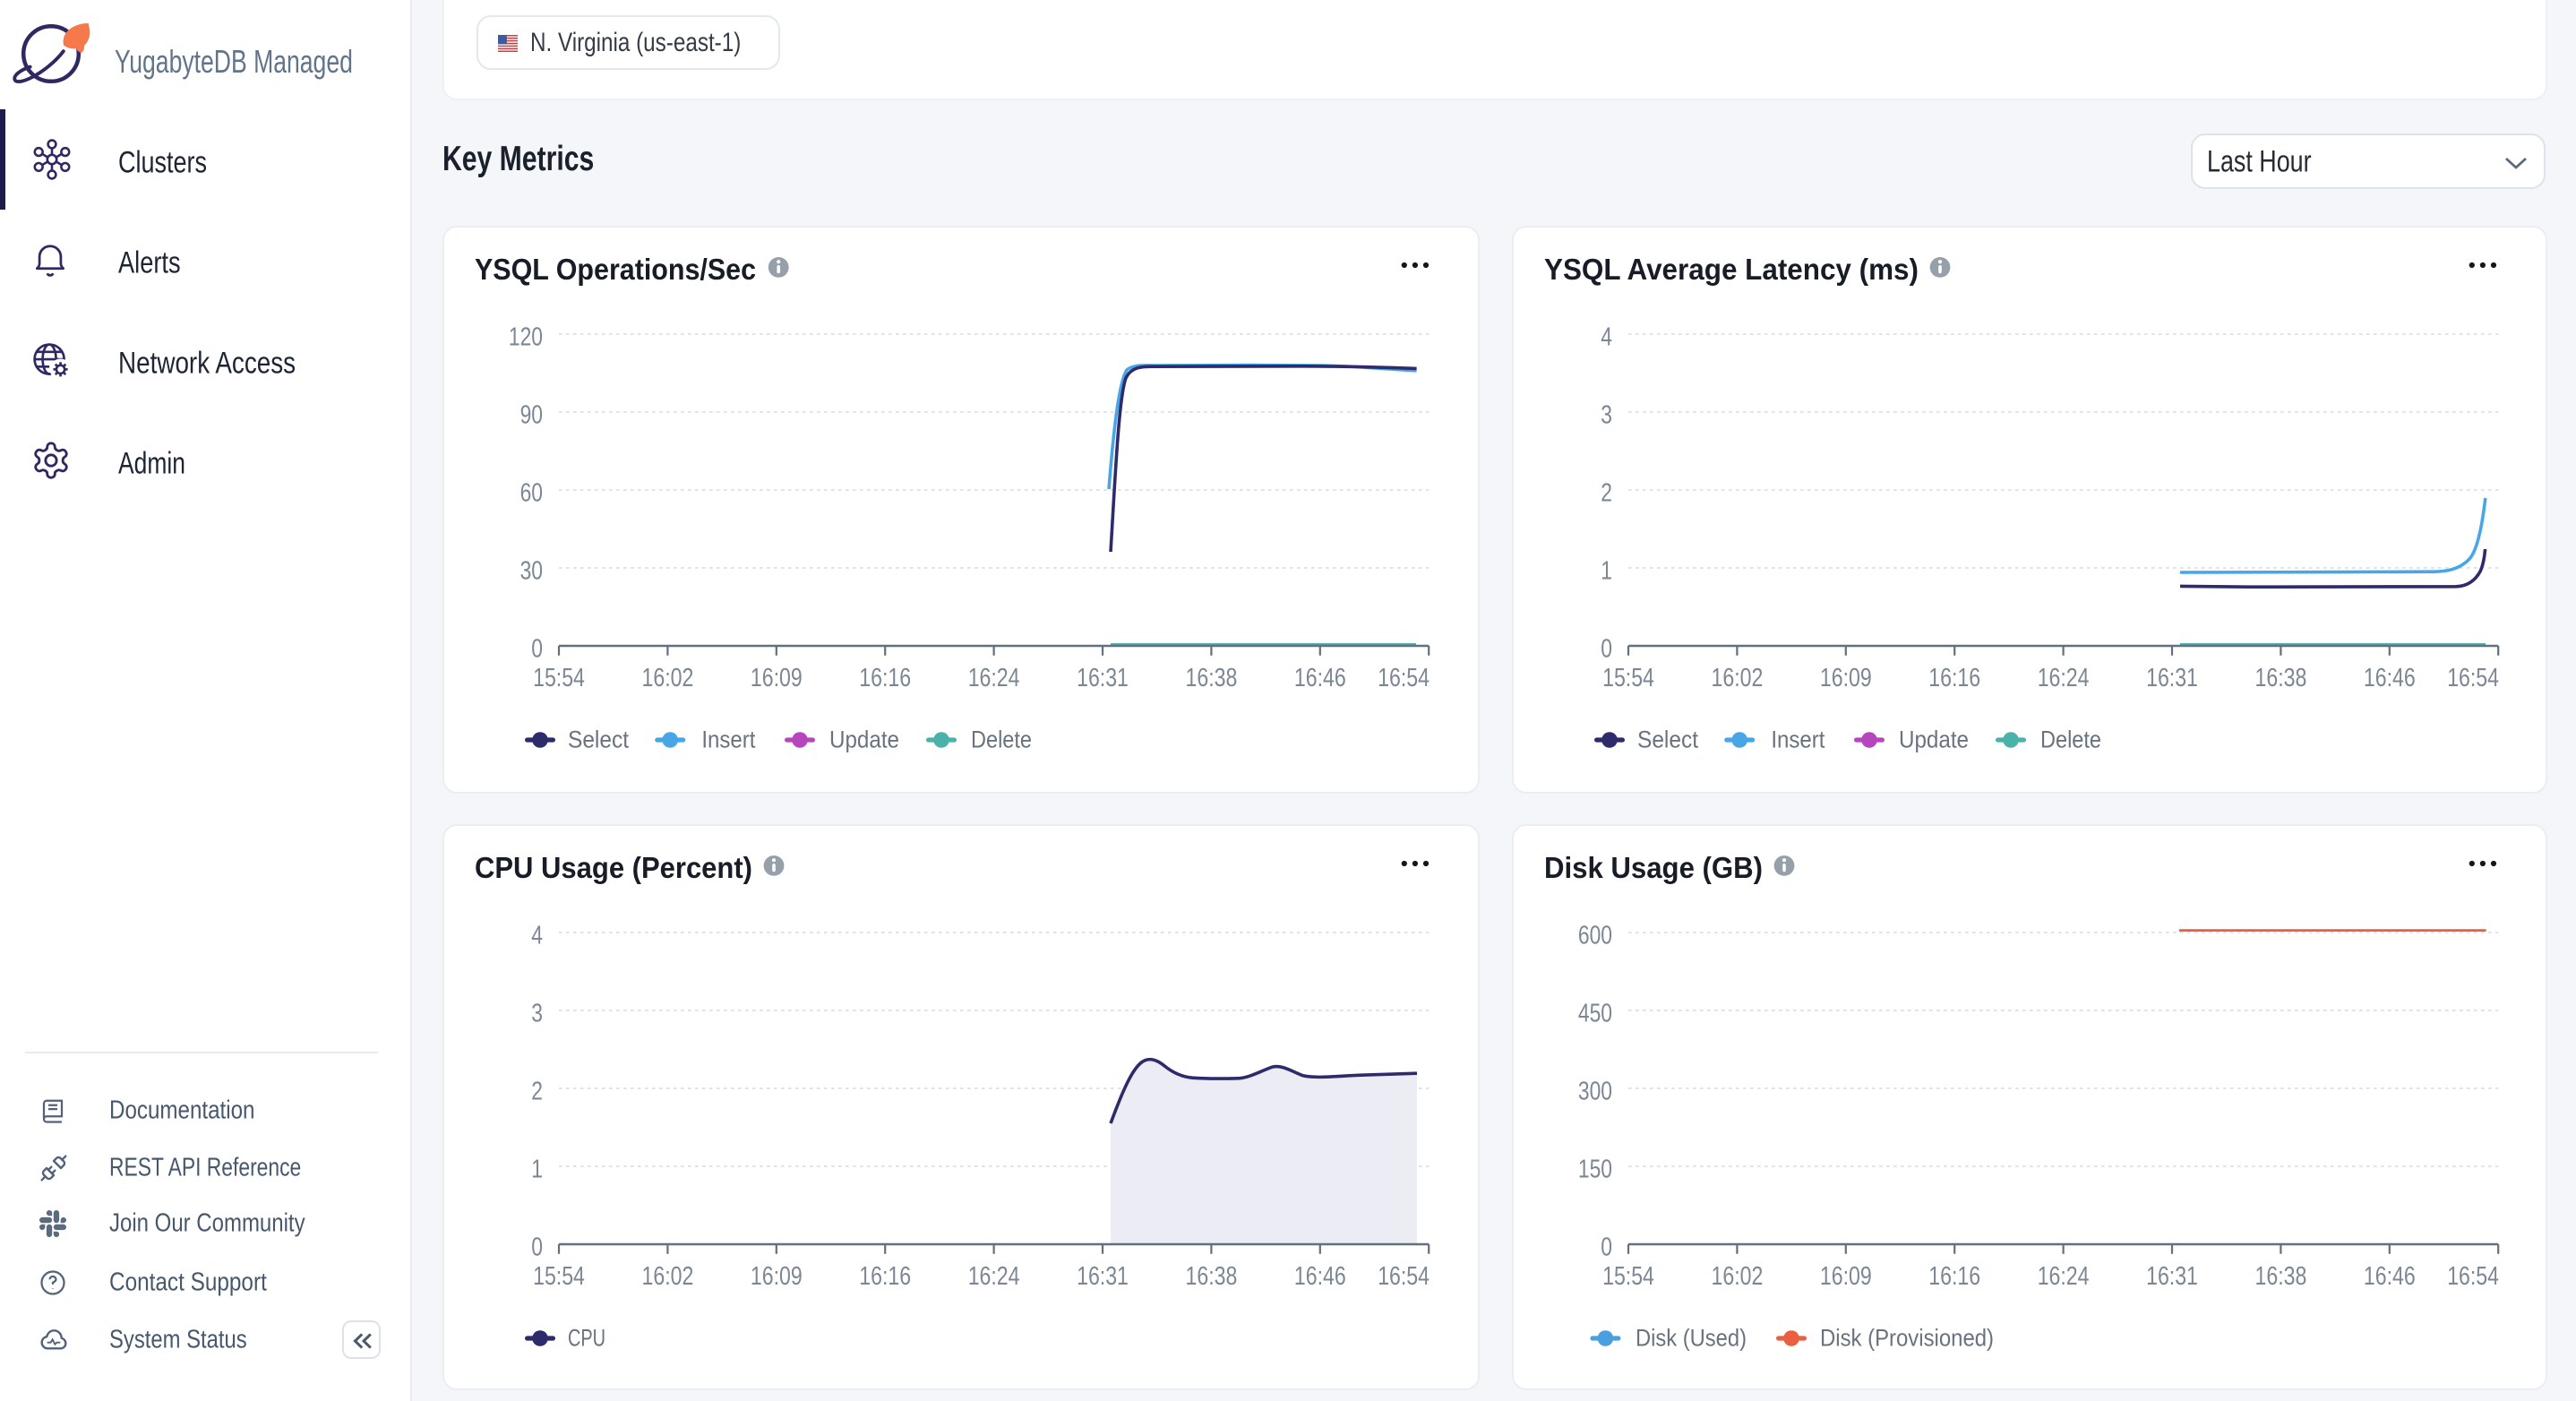 This screenshot has width=2576, height=1401. Describe the element at coordinates (531, 415) in the screenshot. I see `svg-text: 90` at that location.